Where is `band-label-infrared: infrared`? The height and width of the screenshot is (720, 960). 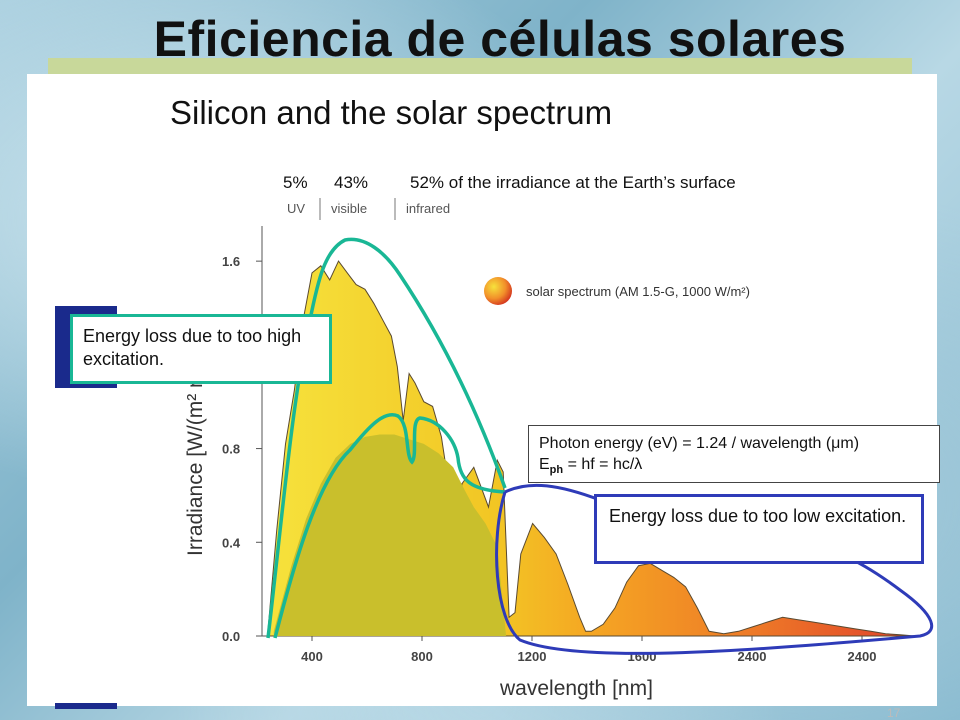 band-label-infrared: infrared is located at coordinates (428, 208).